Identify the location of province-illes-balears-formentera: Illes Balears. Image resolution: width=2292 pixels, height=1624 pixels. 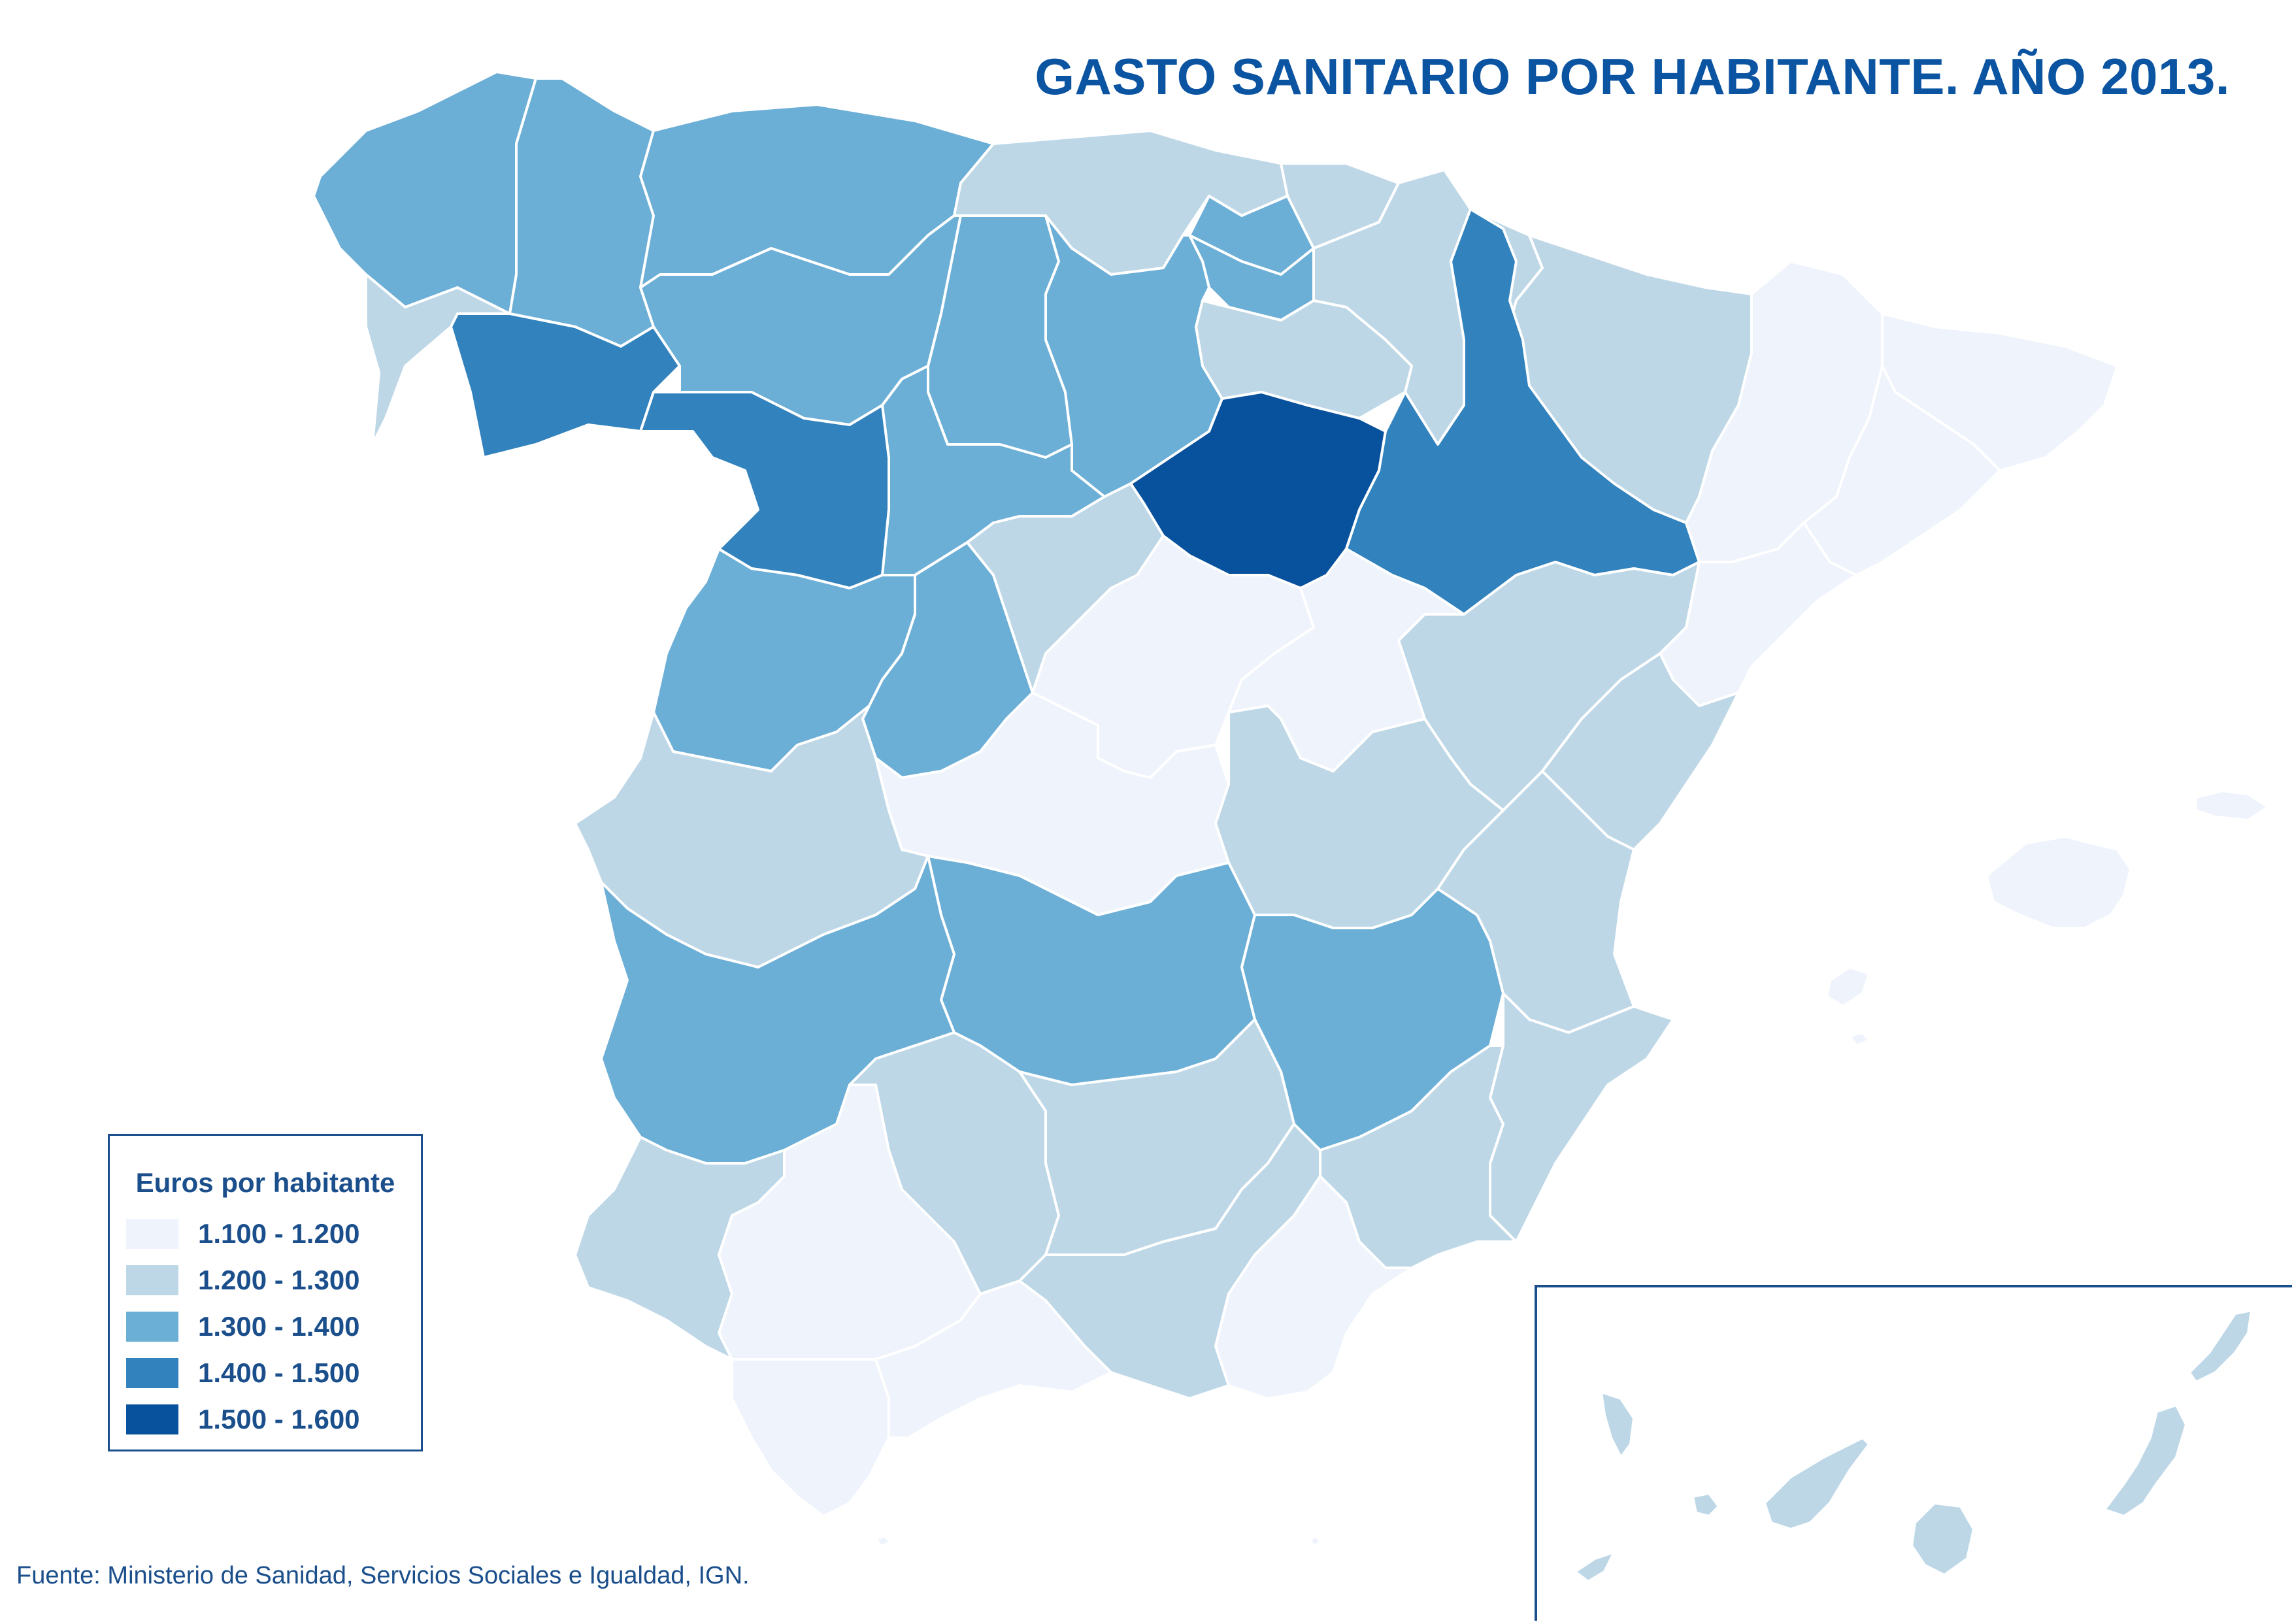
(1859, 1039).